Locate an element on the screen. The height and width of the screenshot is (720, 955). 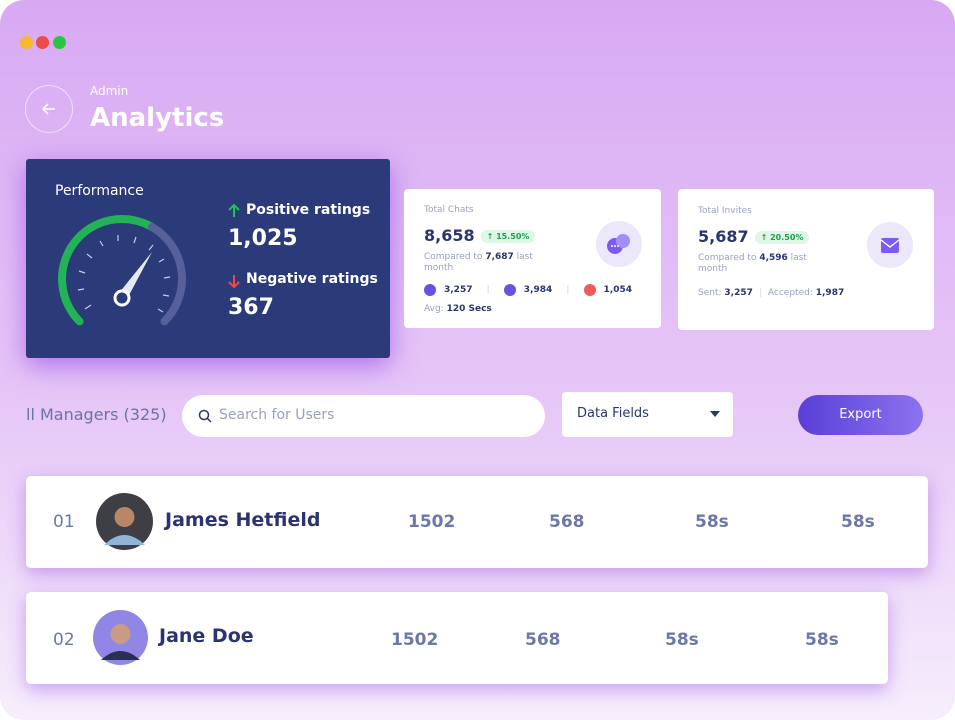
invites-compare: Compared to 4,596 last month is located at coordinates (753, 264).